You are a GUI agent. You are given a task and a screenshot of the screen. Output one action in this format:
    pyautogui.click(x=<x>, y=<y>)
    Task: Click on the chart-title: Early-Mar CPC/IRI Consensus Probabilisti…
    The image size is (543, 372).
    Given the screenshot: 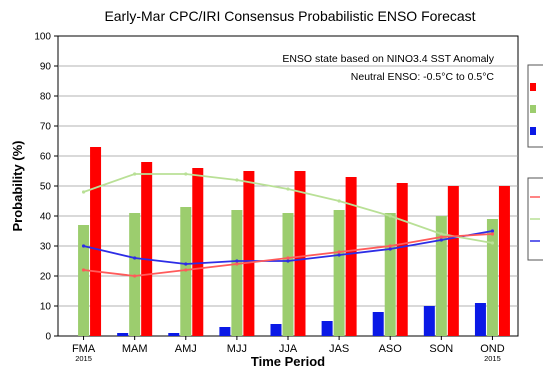 What is the action you would take?
    pyautogui.click(x=289, y=16)
    